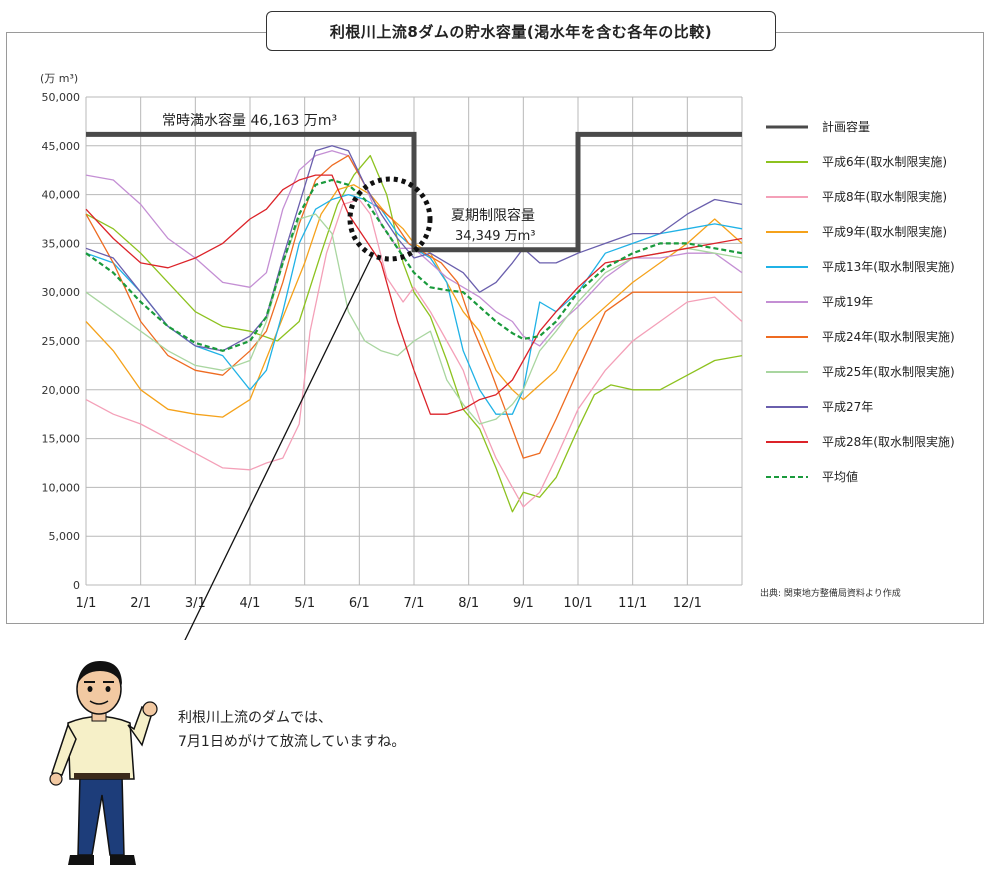 Image resolution: width=994 pixels, height=876 pixels. Describe the element at coordinates (884, 161) in the screenshot. I see `legend-label: 平成6年(取水制限実施)` at that location.